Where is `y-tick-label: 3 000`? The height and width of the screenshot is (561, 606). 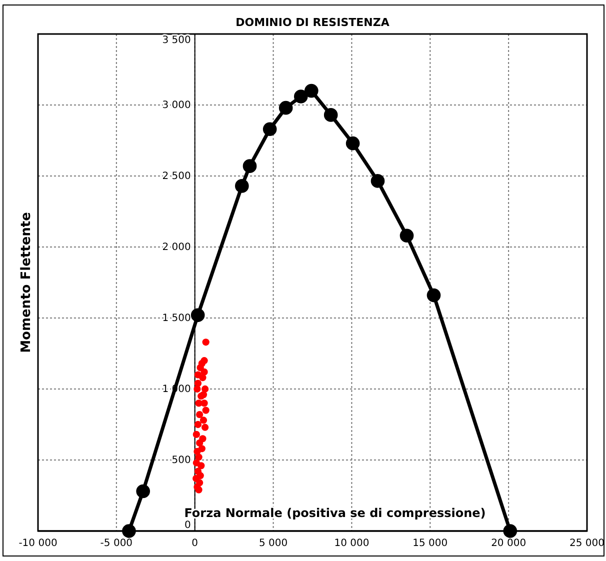 y-tick-label: 3 000 is located at coordinates (176, 106).